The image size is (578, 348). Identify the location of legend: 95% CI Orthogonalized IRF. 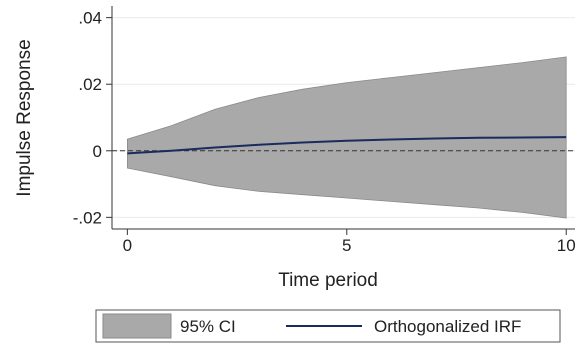
(328, 326).